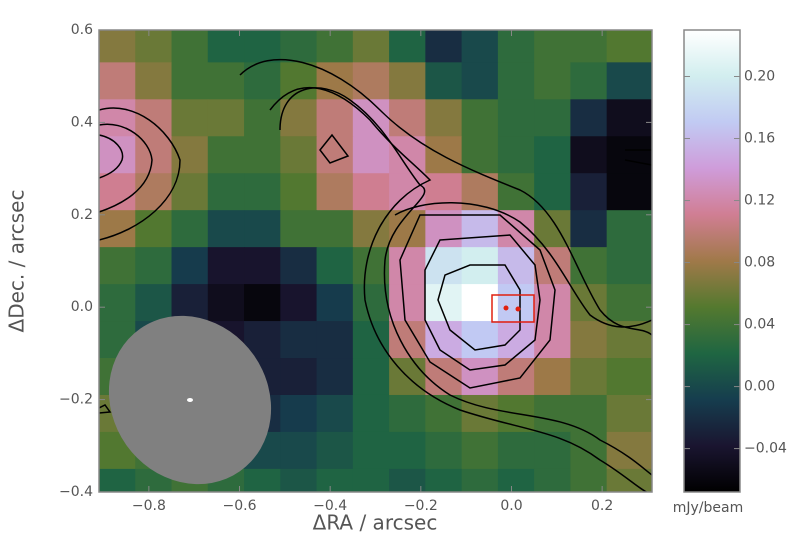 This screenshot has height=557, width=790. Describe the element at coordinates (82, 215) in the screenshot. I see `y-tick-label: 0.2` at that location.